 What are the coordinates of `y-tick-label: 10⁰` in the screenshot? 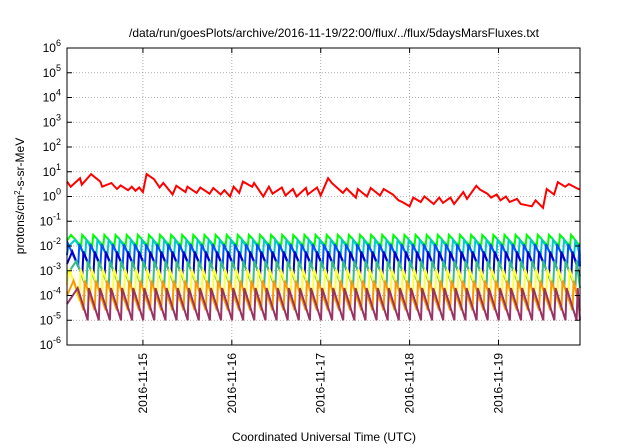 It's located at (52, 195).